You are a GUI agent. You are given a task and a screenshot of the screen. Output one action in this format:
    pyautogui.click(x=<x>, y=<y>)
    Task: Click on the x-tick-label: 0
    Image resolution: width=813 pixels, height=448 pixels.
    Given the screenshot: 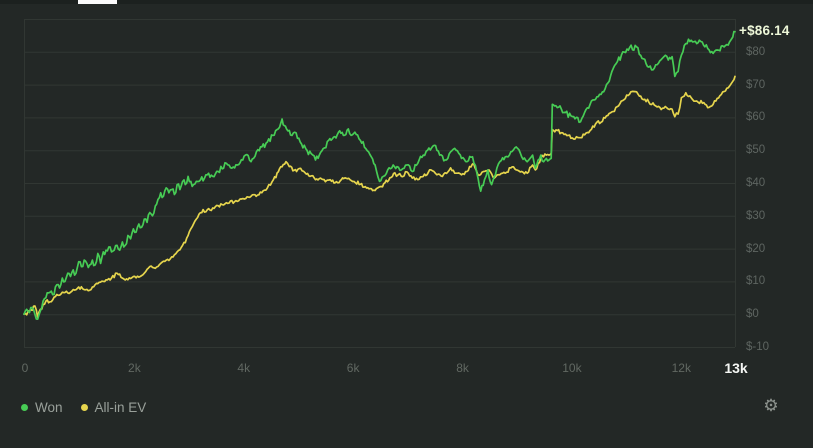 What is the action you would take?
    pyautogui.click(x=25, y=368)
    